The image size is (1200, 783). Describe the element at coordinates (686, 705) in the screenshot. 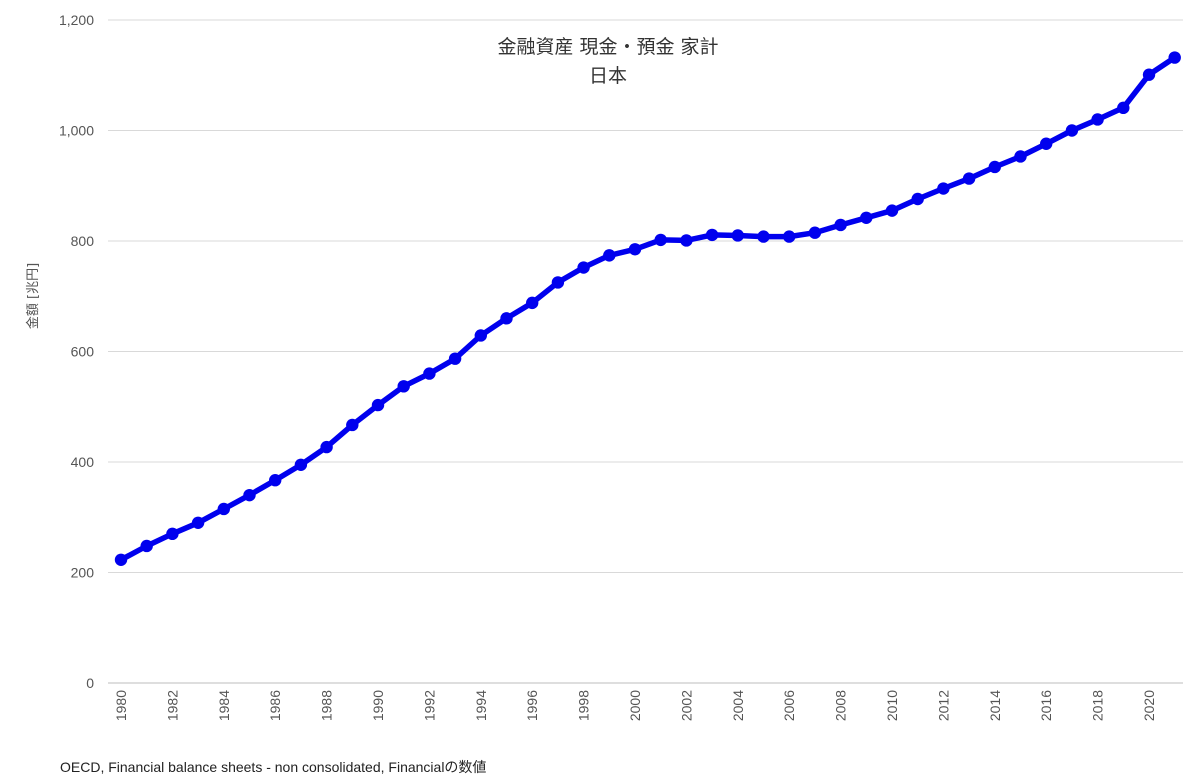

I see `x-tick-label: 2002` at that location.